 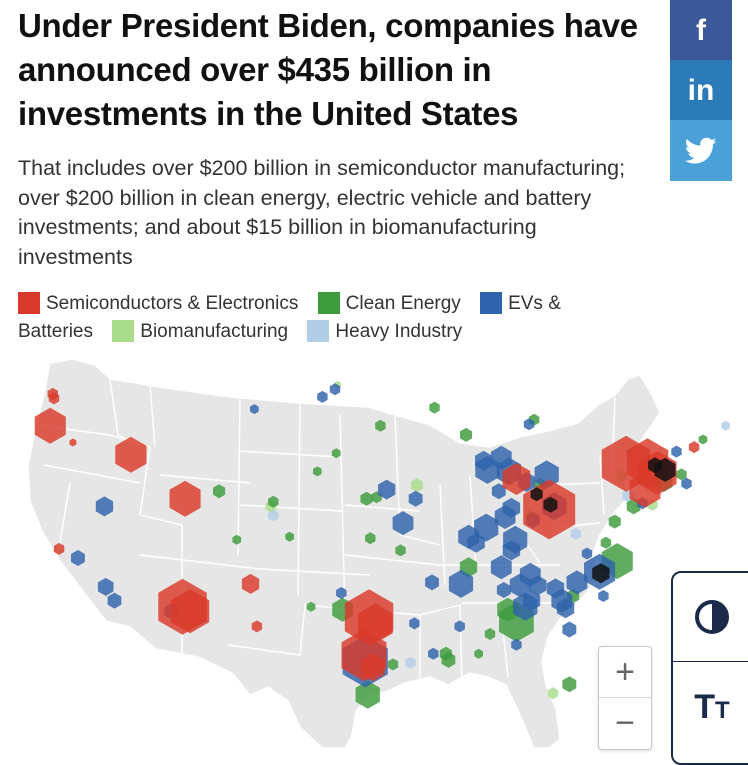 I want to click on zoom-out-button: −, so click(x=625, y=722).